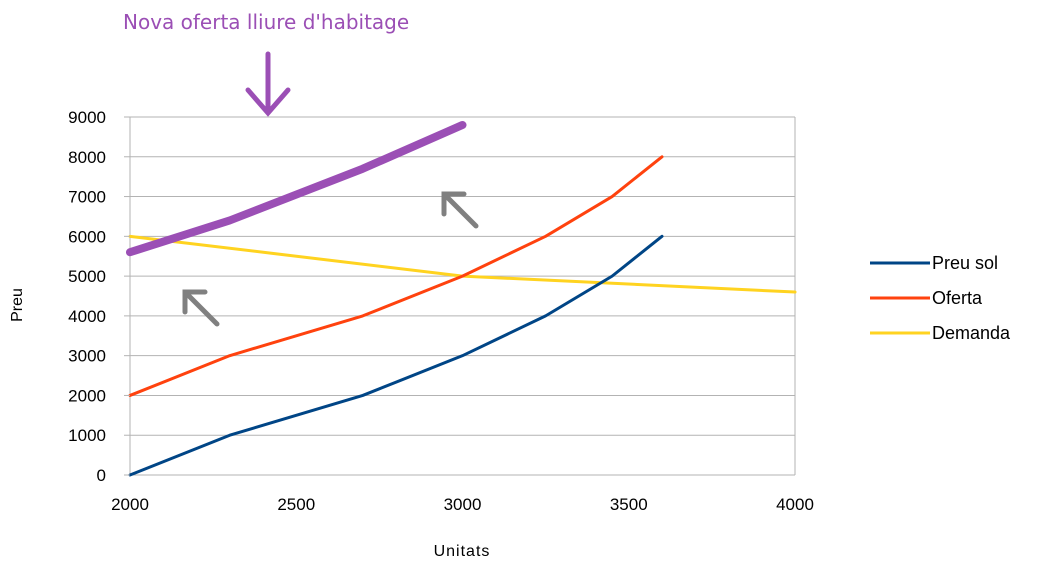 The image size is (1039, 562). Describe the element at coordinates (201, 308) in the screenshot. I see `shift-arrow-icon-lower` at that location.